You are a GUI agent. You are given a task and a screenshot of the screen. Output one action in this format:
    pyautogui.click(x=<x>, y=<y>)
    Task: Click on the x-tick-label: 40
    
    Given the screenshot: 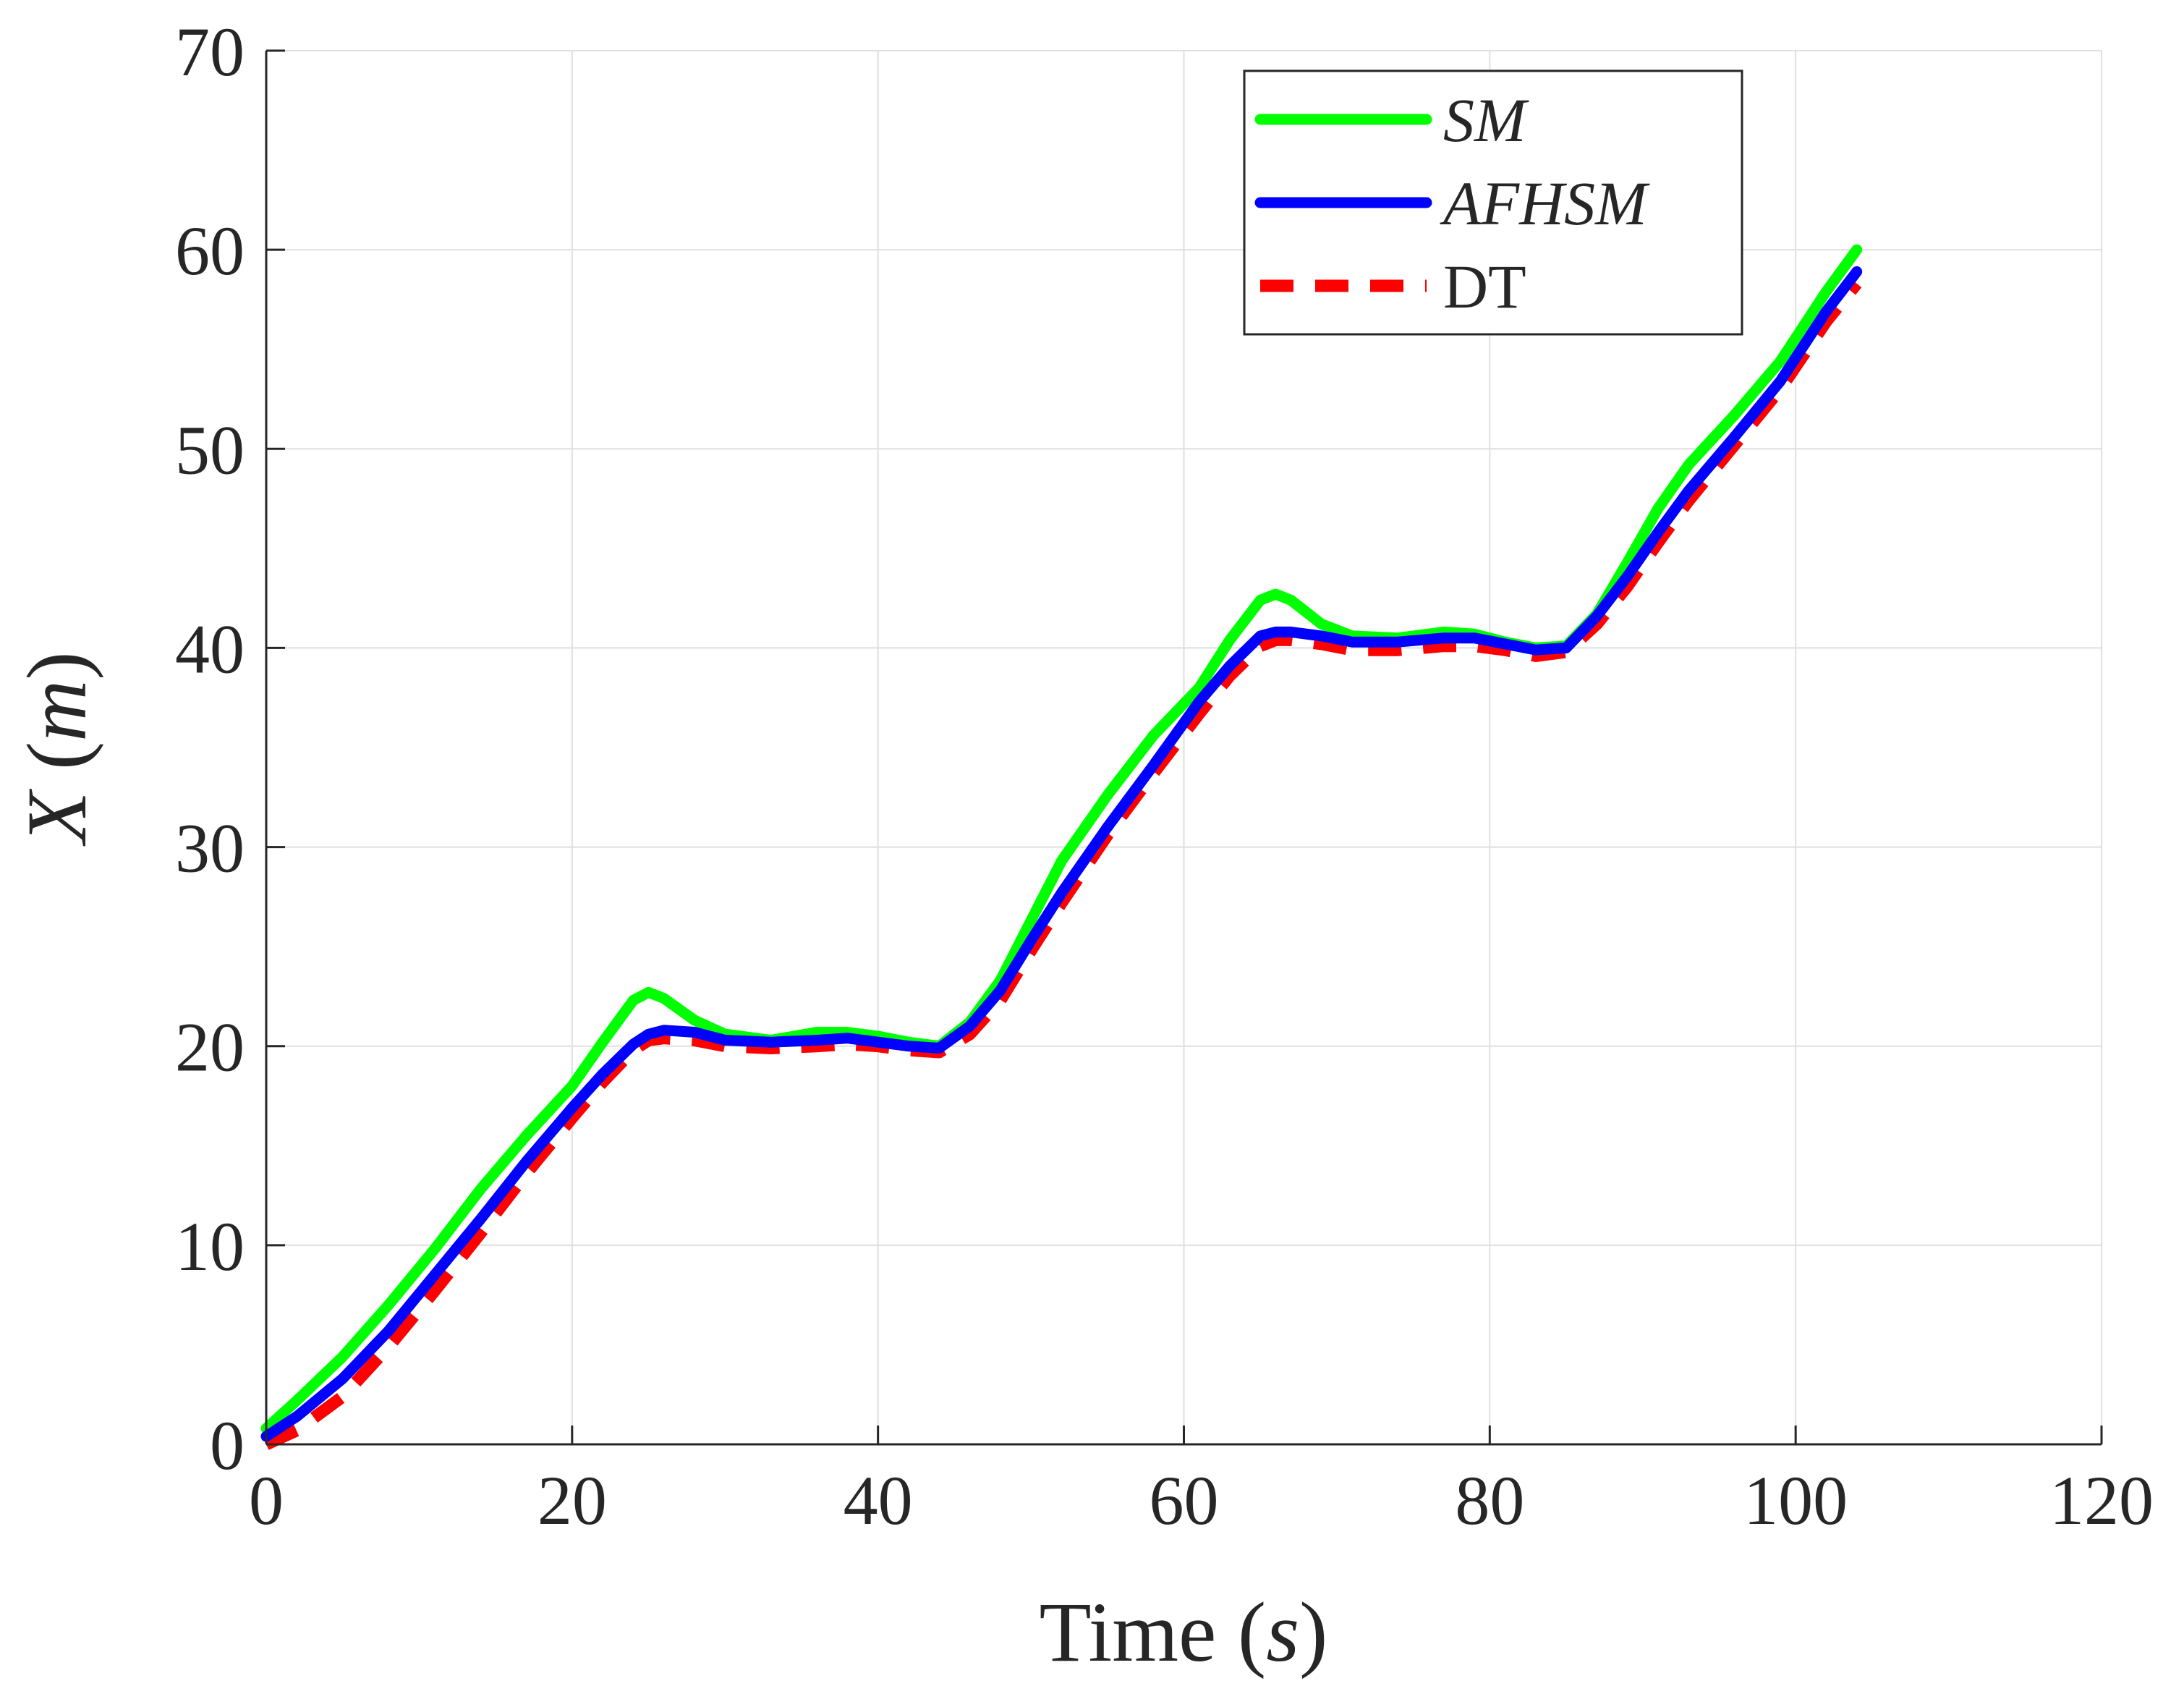 What is the action you would take?
    pyautogui.click(x=878, y=1500)
    